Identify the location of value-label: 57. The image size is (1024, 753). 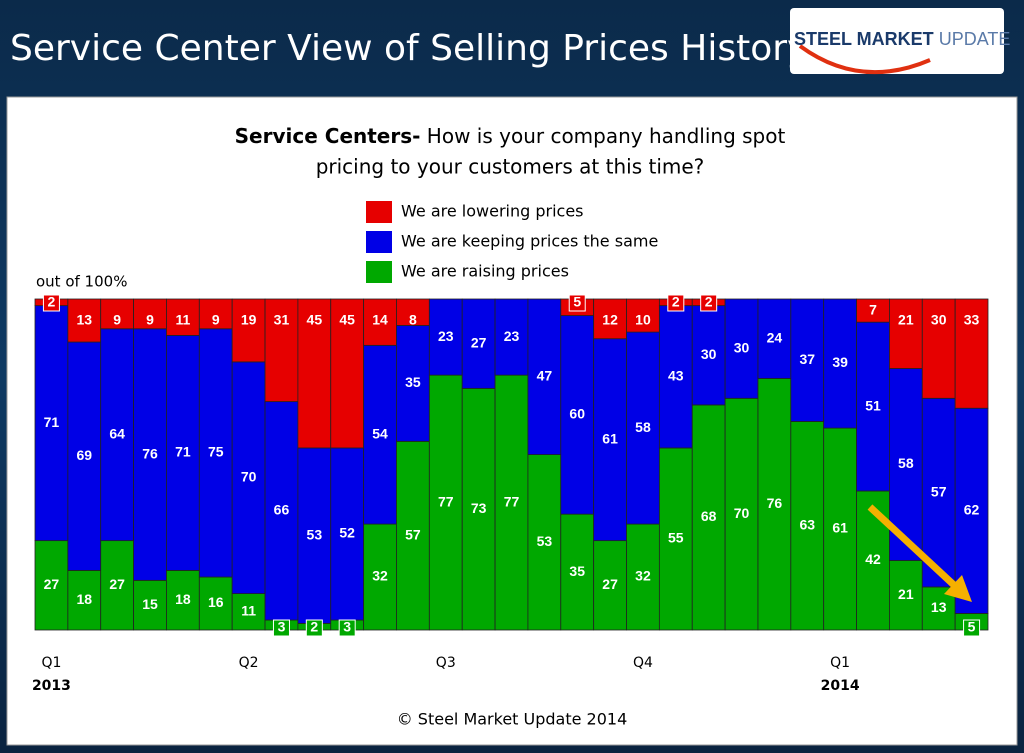
(939, 491).